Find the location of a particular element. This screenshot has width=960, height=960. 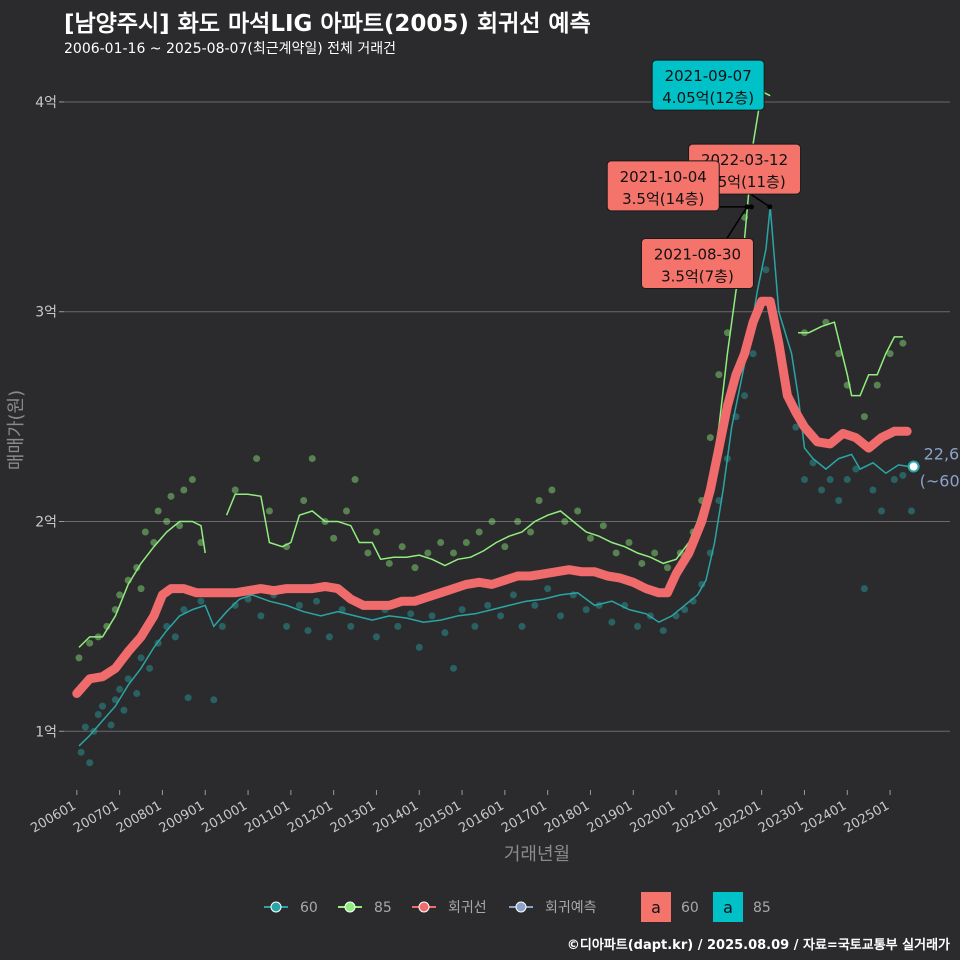

x-tick-label: 202101 is located at coordinates (695, 817).